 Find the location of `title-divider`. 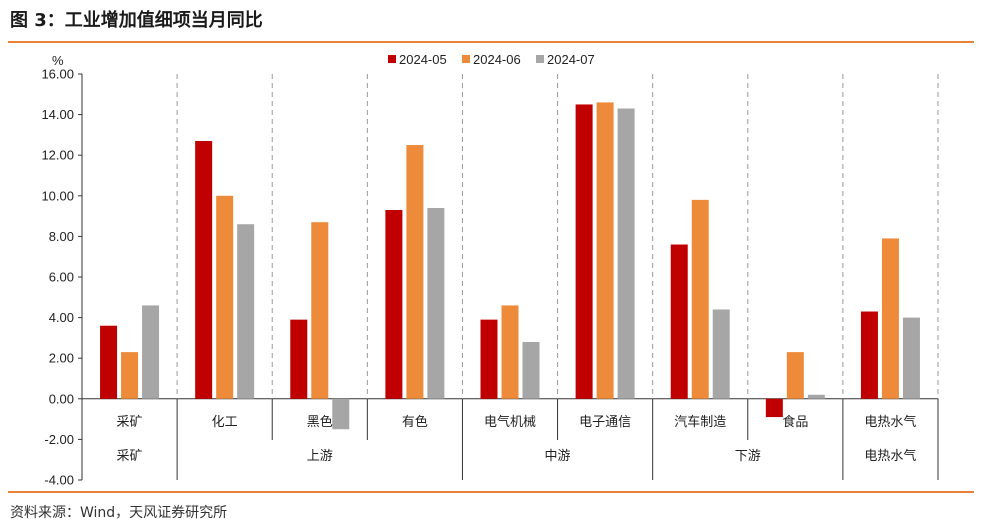

title-divider is located at coordinates (491, 42).